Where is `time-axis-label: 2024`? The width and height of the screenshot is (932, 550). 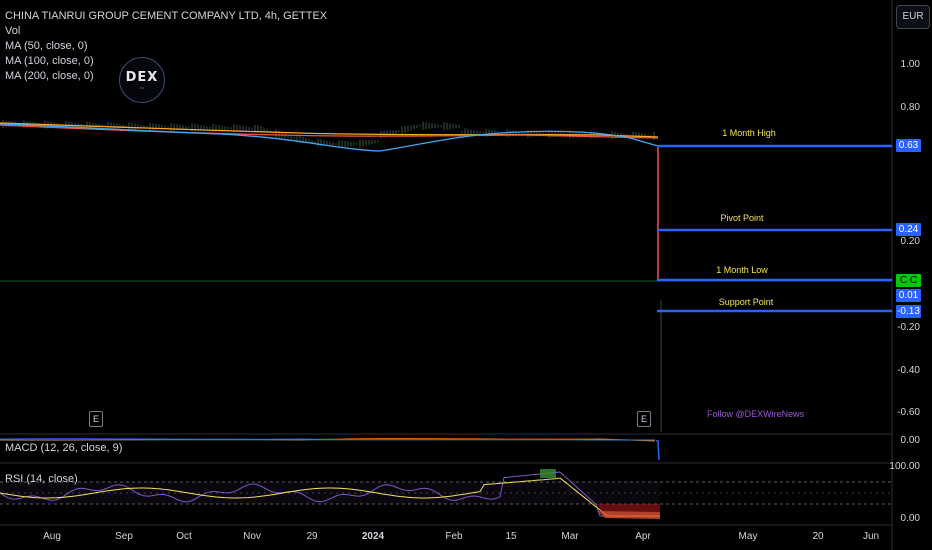
time-axis-label: 2024 is located at coordinates (373, 536).